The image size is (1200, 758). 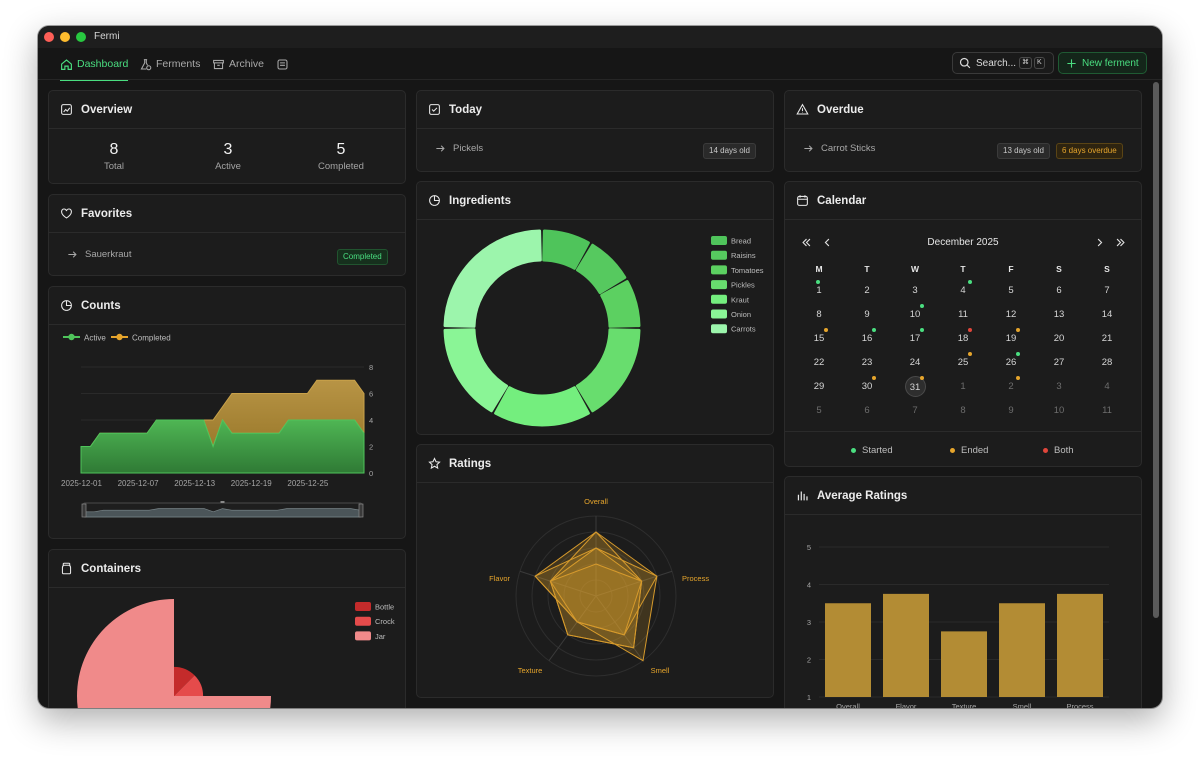 What do you see at coordinates (853, 450) in the screenshot?
I see `dot-started` at bounding box center [853, 450].